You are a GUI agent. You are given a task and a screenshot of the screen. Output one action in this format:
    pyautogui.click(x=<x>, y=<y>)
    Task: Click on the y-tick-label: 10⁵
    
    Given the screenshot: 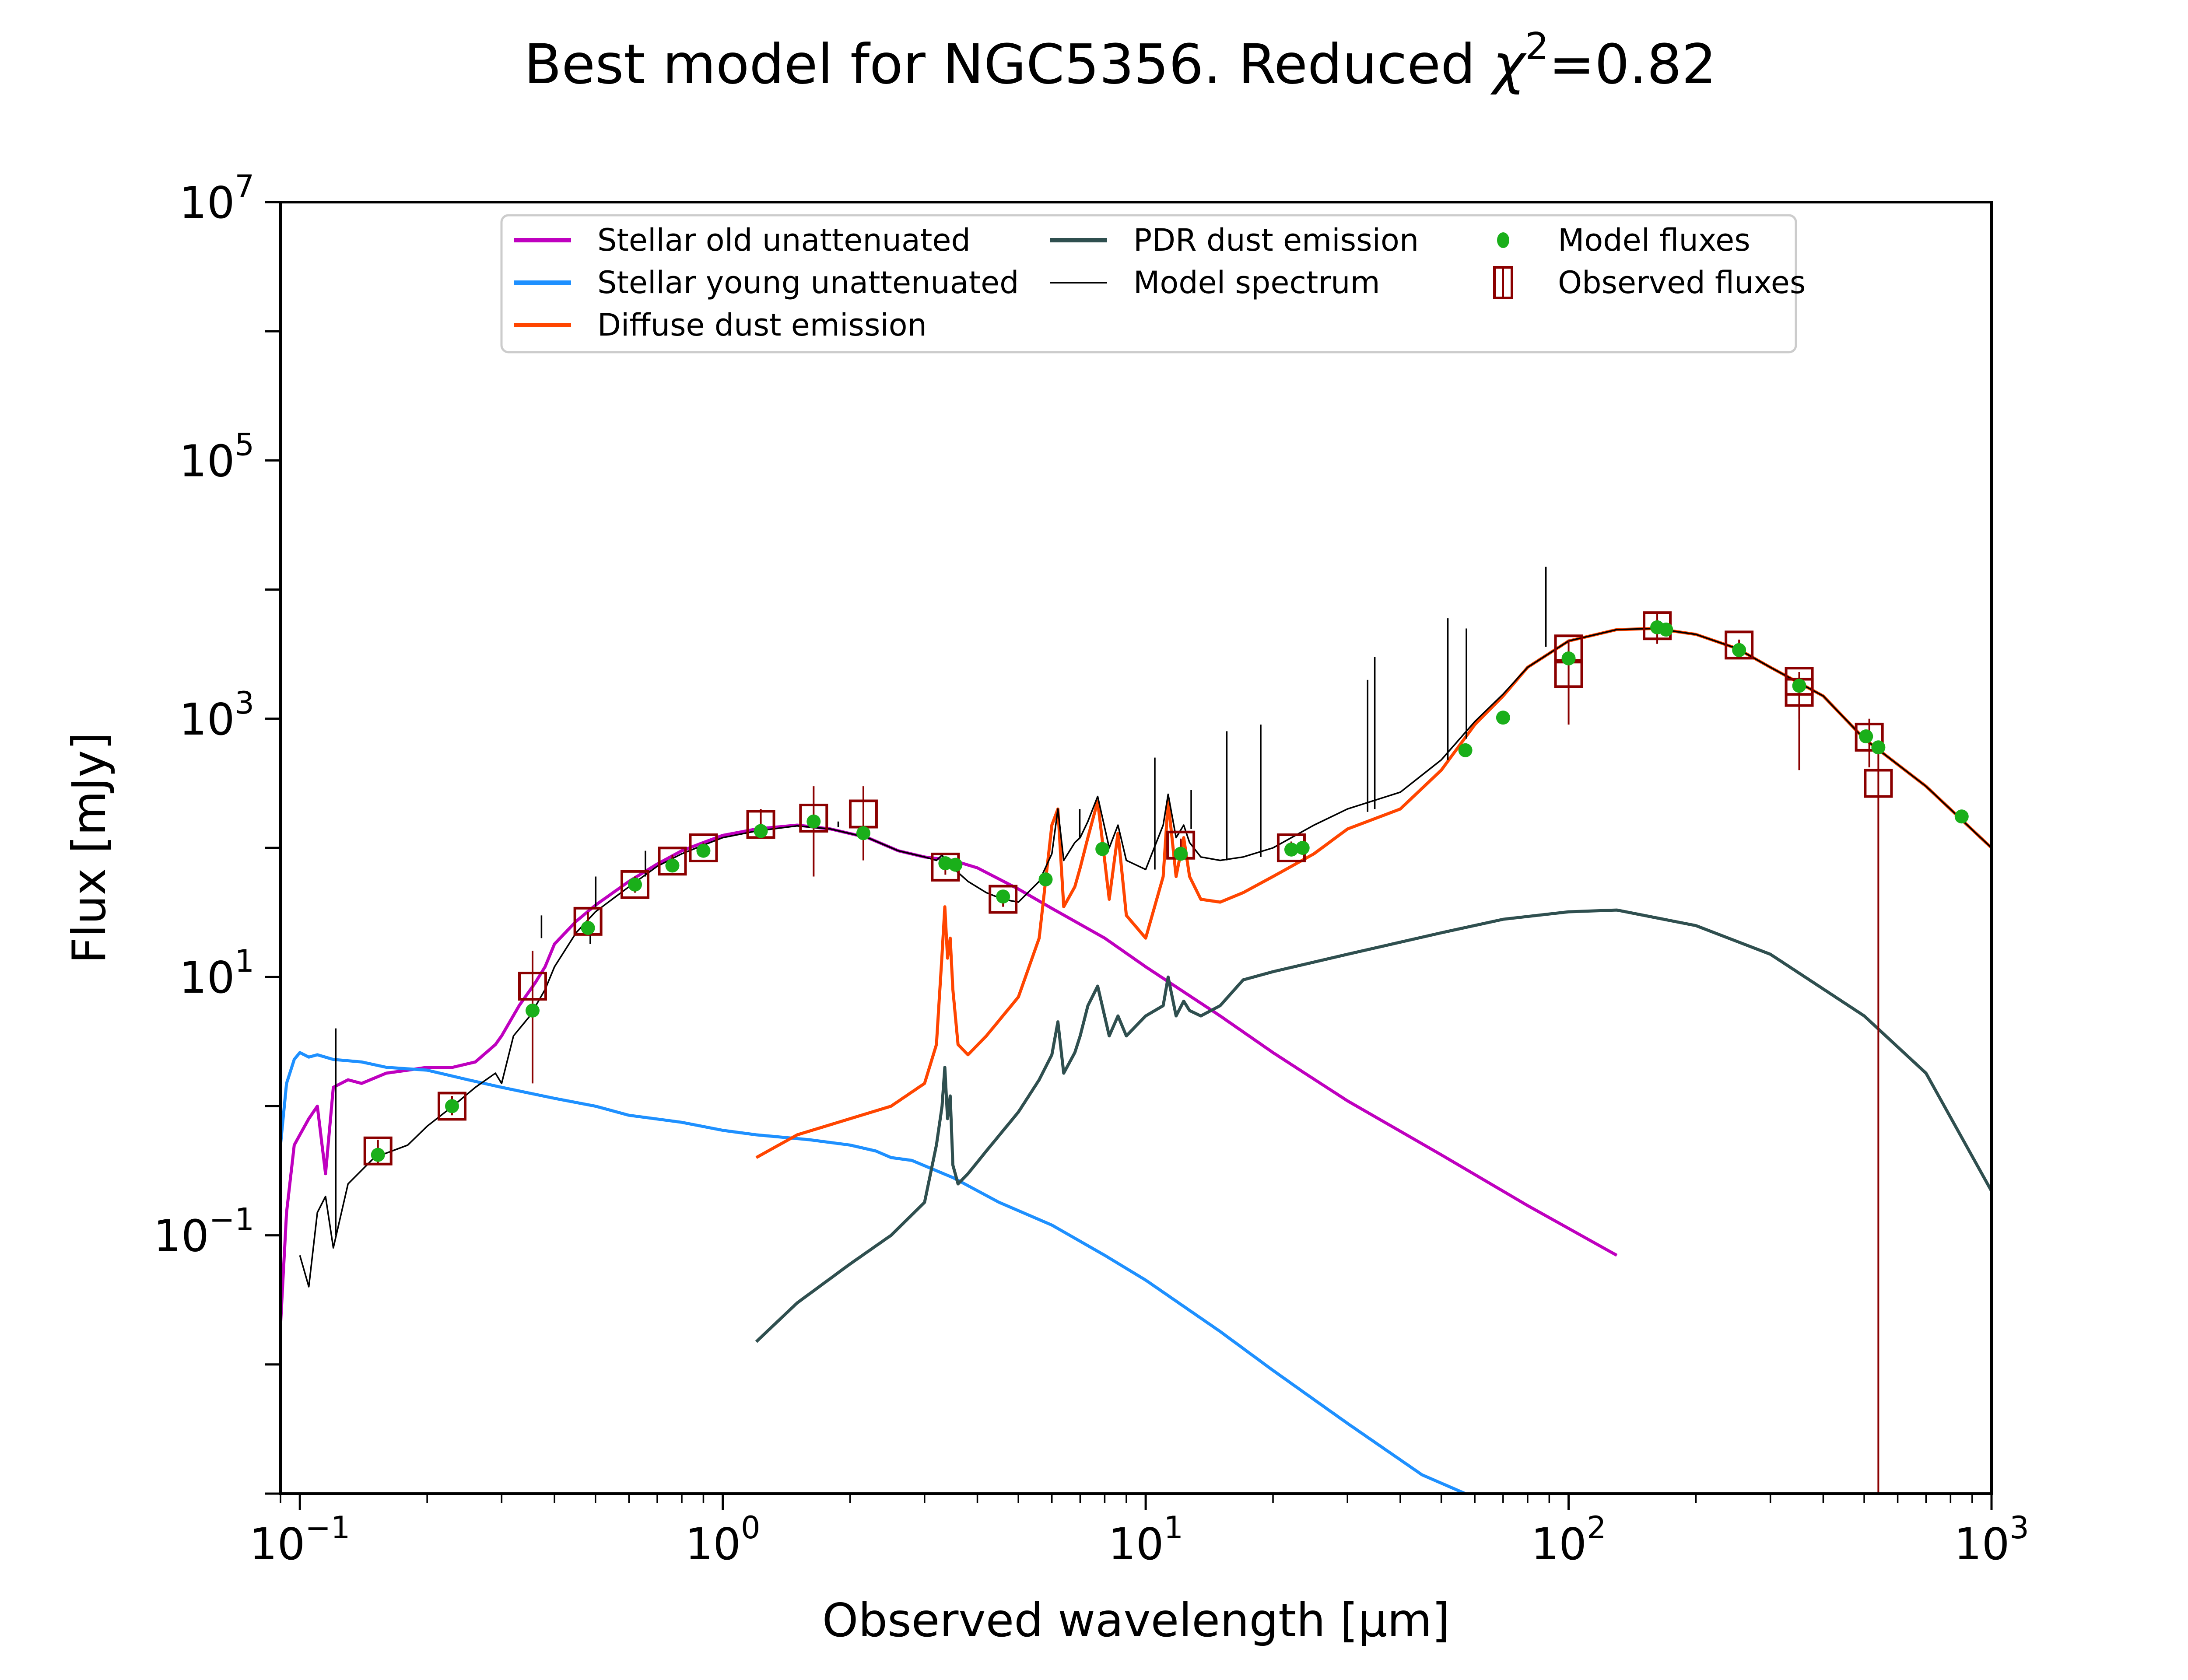 What is the action you would take?
    pyautogui.click(x=216, y=456)
    